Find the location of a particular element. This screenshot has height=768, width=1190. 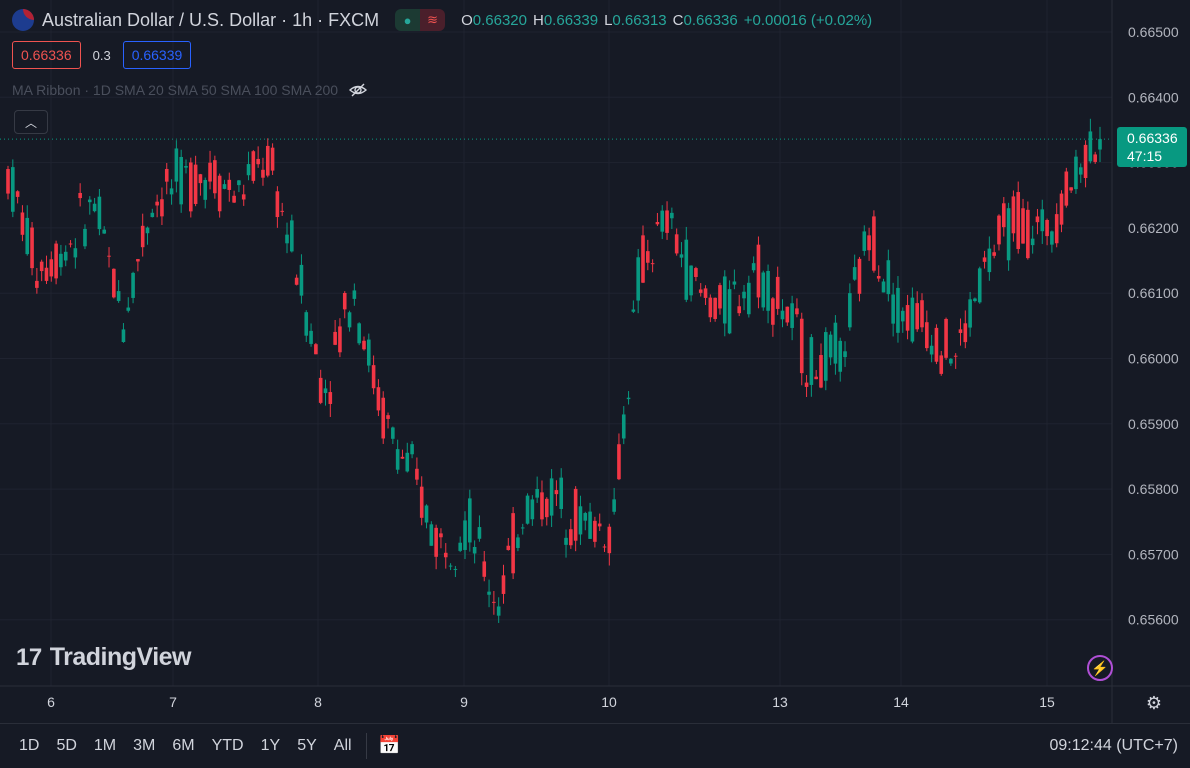

aud-usd-flag-icon is located at coordinates (23, 20).